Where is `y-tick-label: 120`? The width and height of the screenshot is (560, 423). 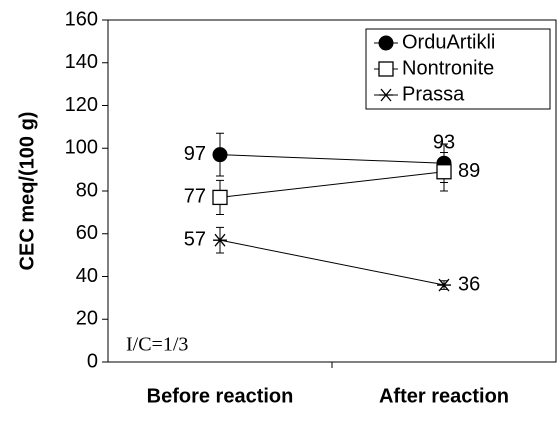 y-tick-label: 120 is located at coordinates (81, 105).